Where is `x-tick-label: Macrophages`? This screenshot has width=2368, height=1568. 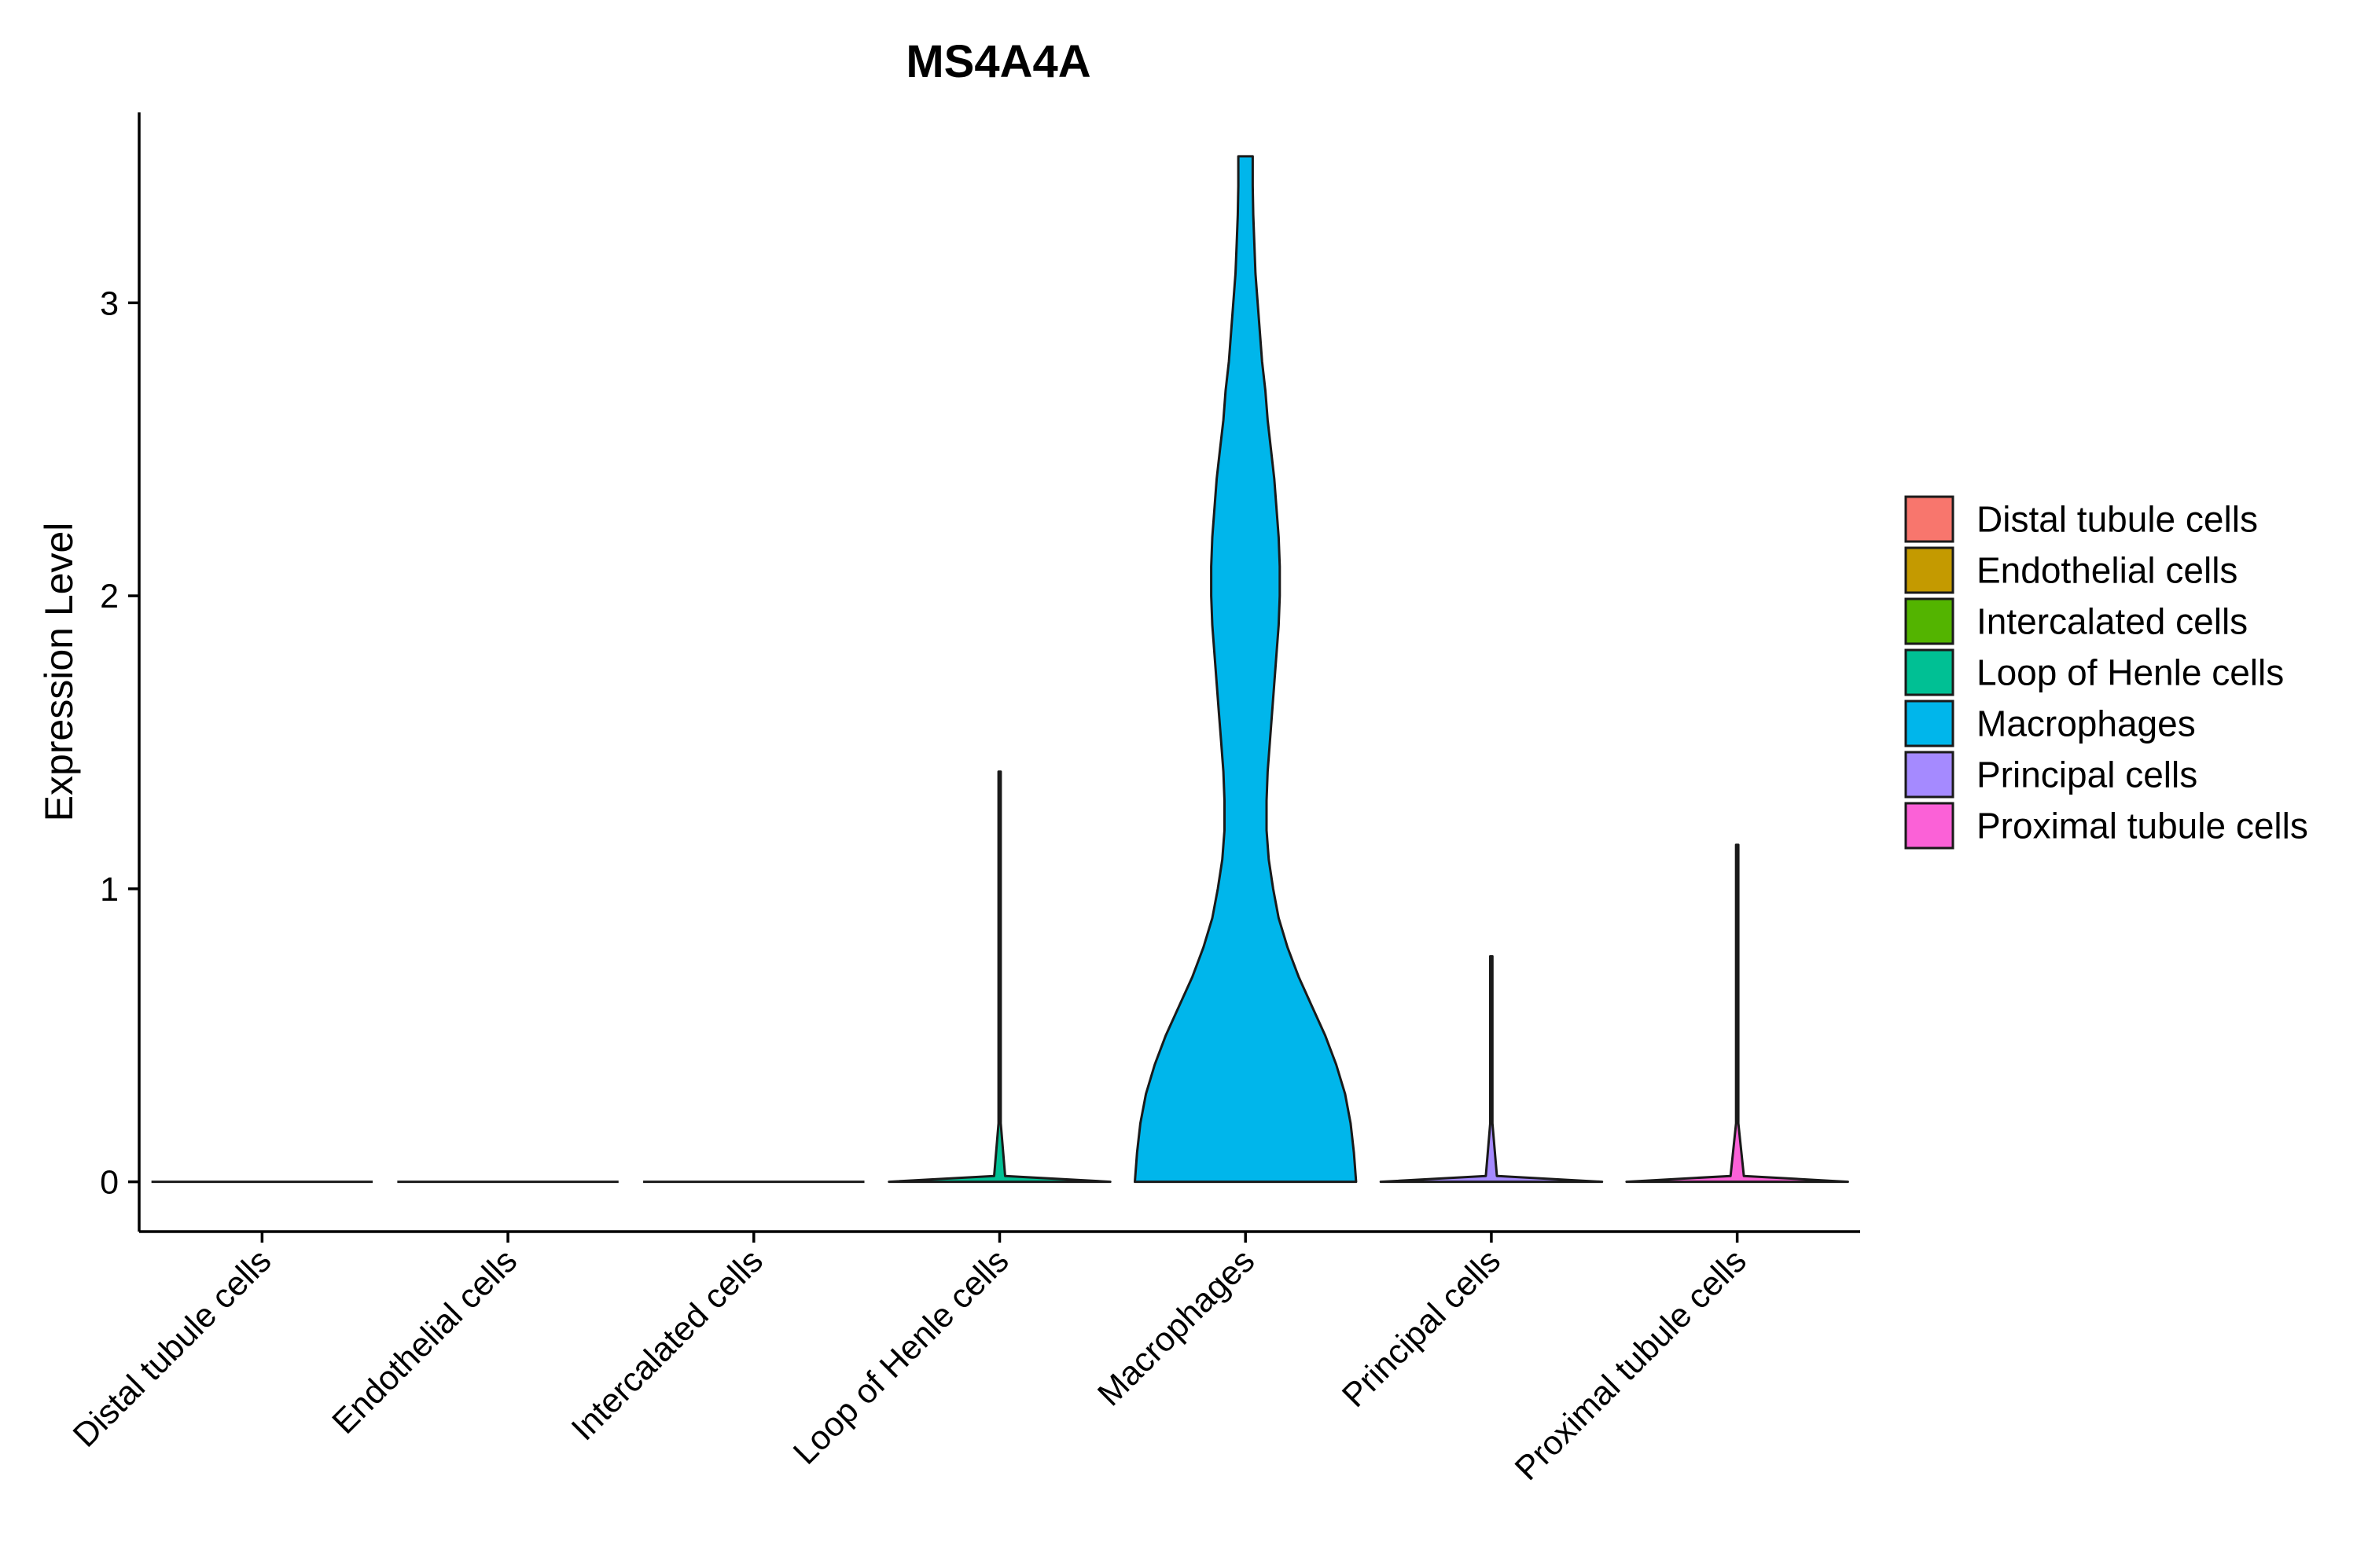 x-tick-label: Macrophages is located at coordinates (1176, 1327).